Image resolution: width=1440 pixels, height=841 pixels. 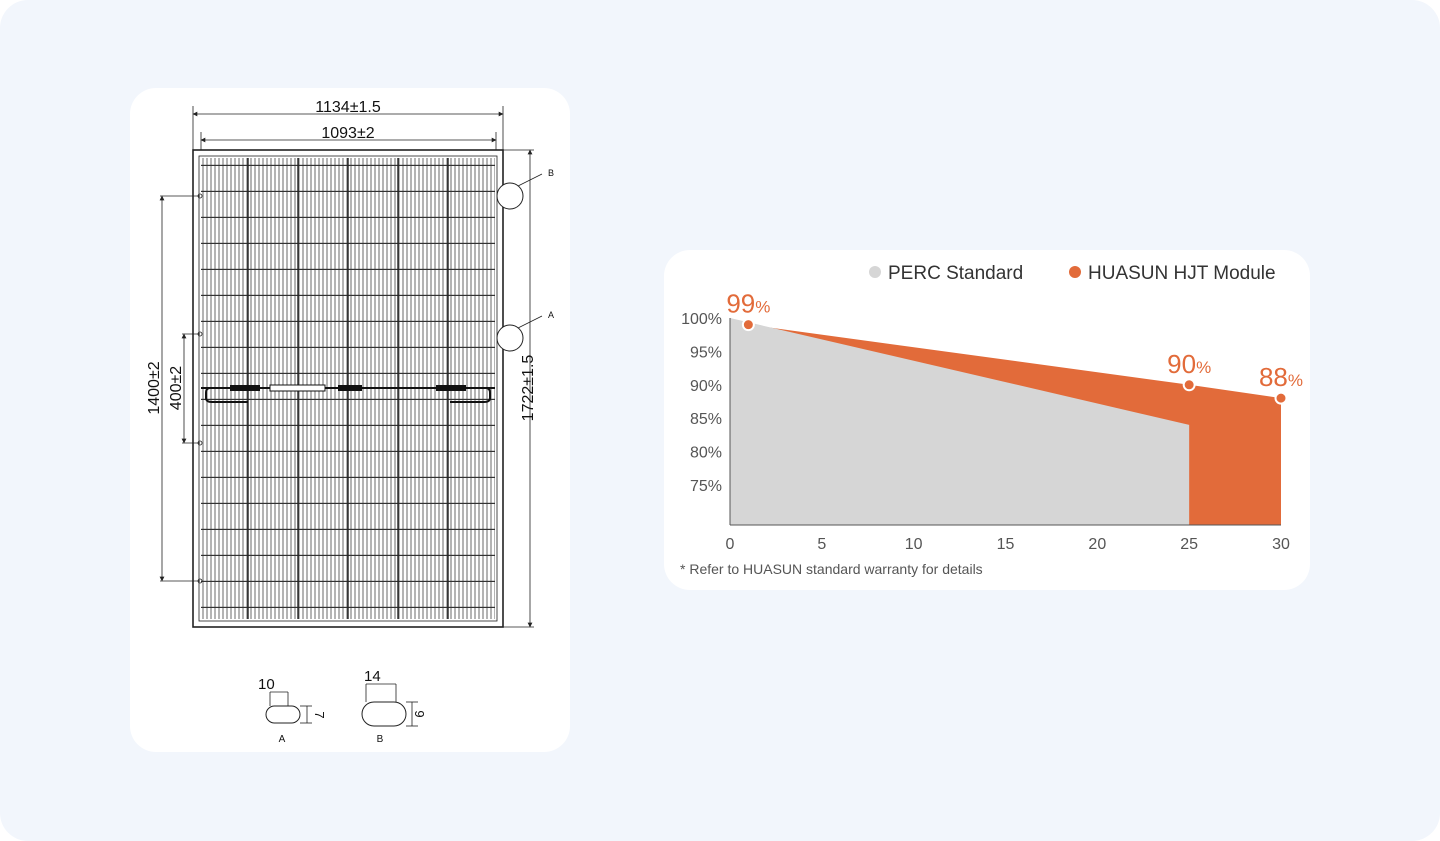 What do you see at coordinates (510, 196) in the screenshot?
I see `callout-circle-b` at bounding box center [510, 196].